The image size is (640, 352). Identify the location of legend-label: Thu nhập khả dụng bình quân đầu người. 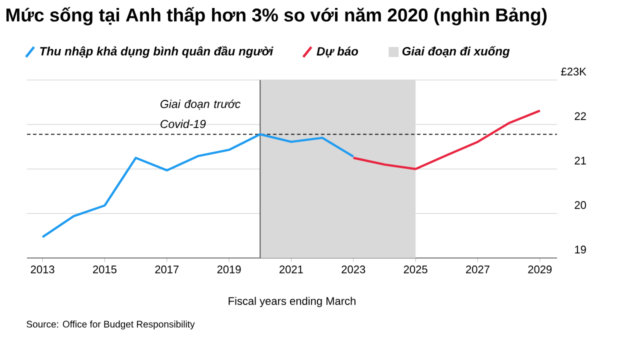
(157, 52).